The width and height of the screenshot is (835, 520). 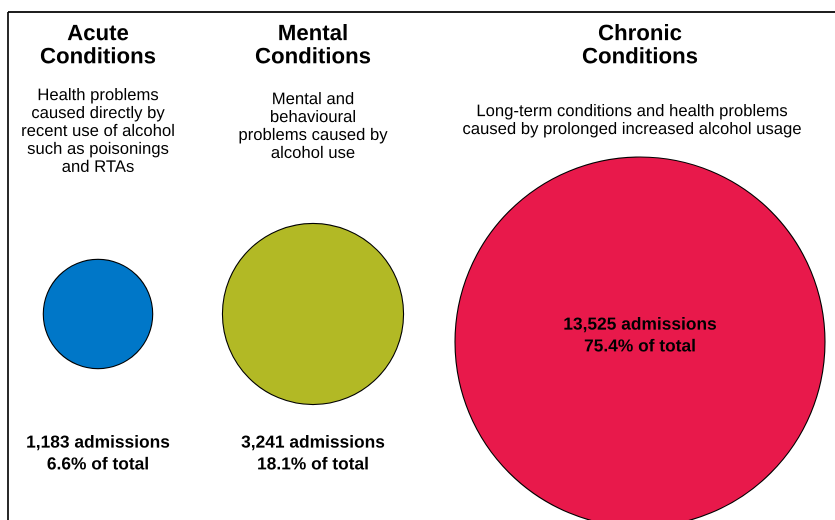 What do you see at coordinates (98, 130) in the screenshot?
I see `text: Health problems caused directly by recent use of alcohol such as poisonings and RTAs` at bounding box center [98, 130].